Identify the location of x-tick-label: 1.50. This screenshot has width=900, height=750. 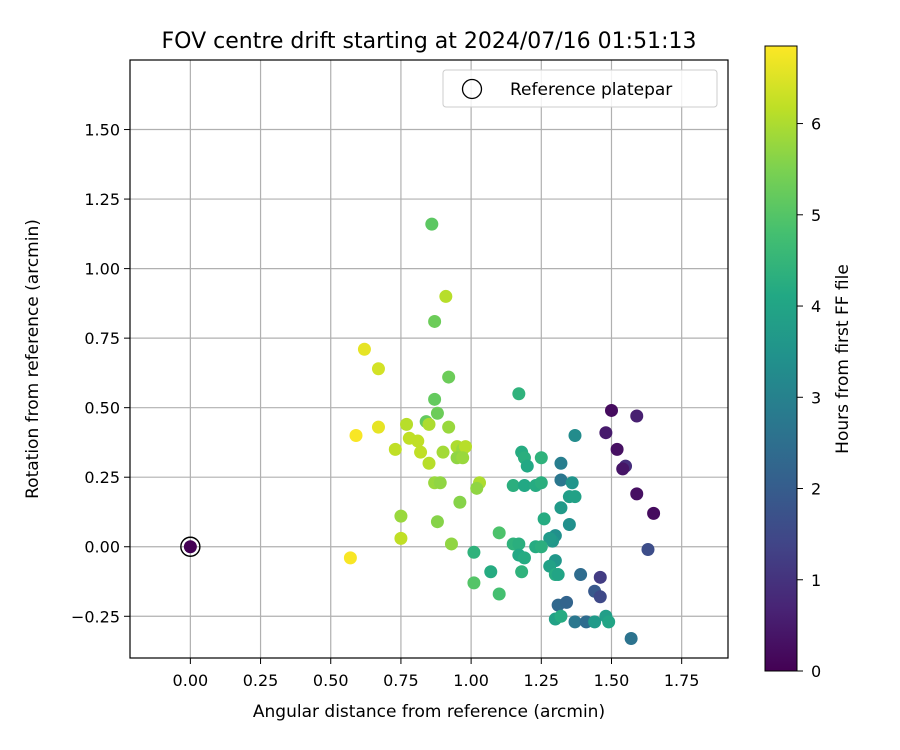
(612, 680).